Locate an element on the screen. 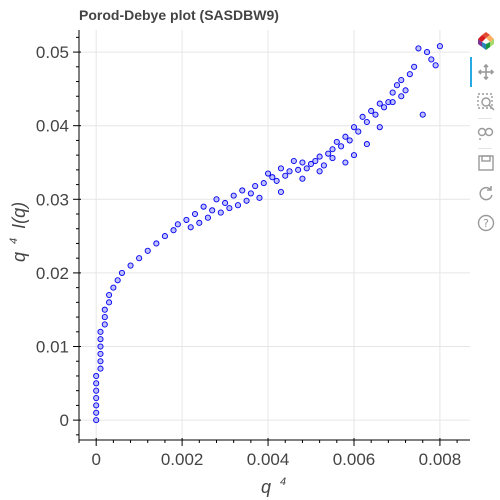  save-icon is located at coordinates (486, 163).